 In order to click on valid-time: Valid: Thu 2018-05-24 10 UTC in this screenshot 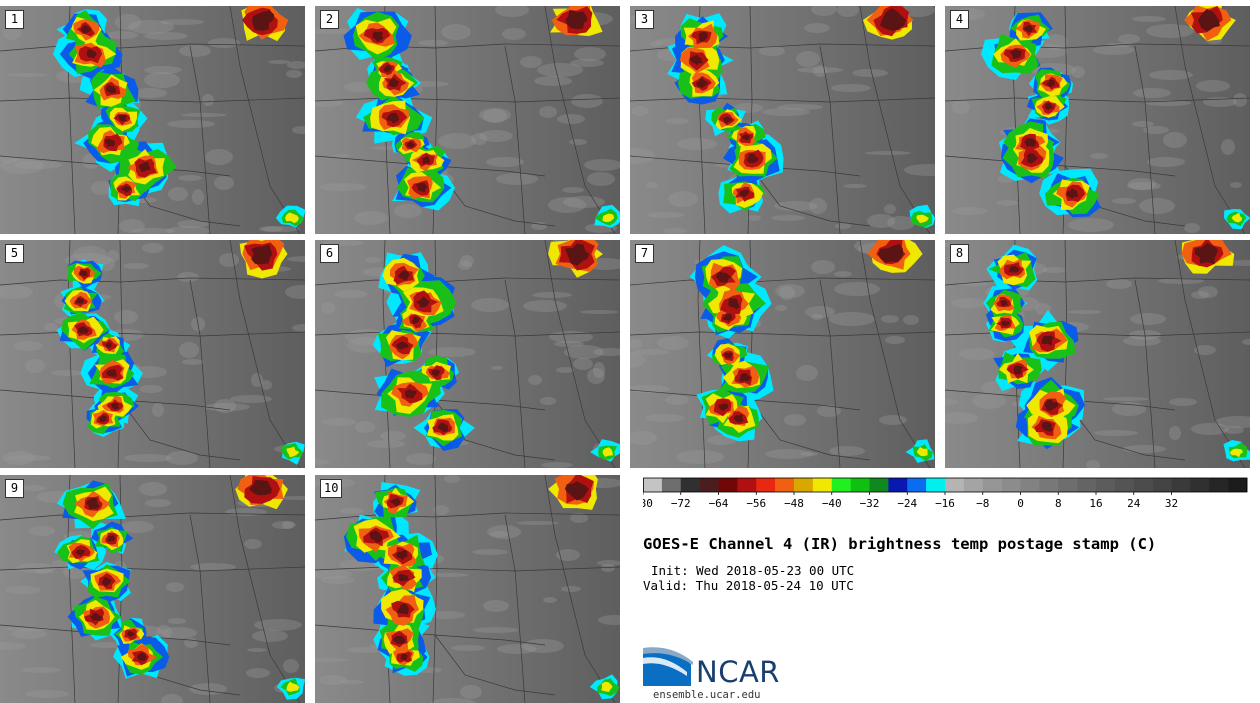, I will do `click(748, 585)`.